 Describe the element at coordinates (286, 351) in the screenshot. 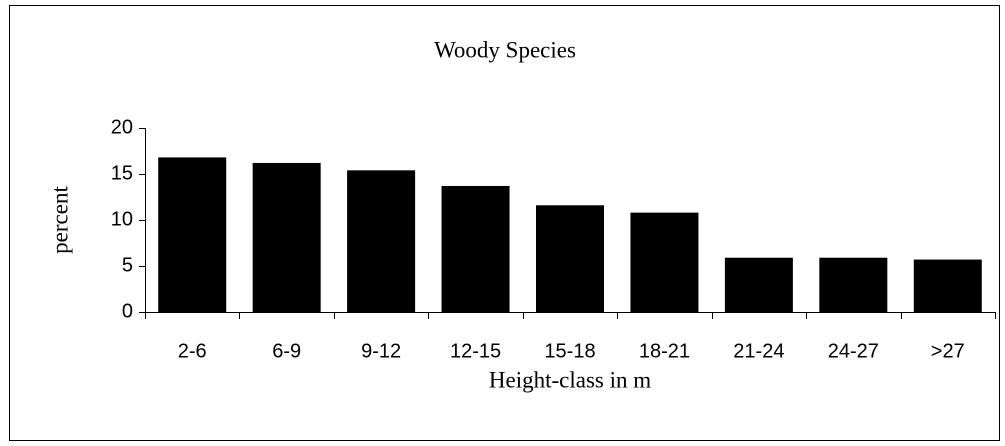

I see `x-tick-label: 6-9` at that location.